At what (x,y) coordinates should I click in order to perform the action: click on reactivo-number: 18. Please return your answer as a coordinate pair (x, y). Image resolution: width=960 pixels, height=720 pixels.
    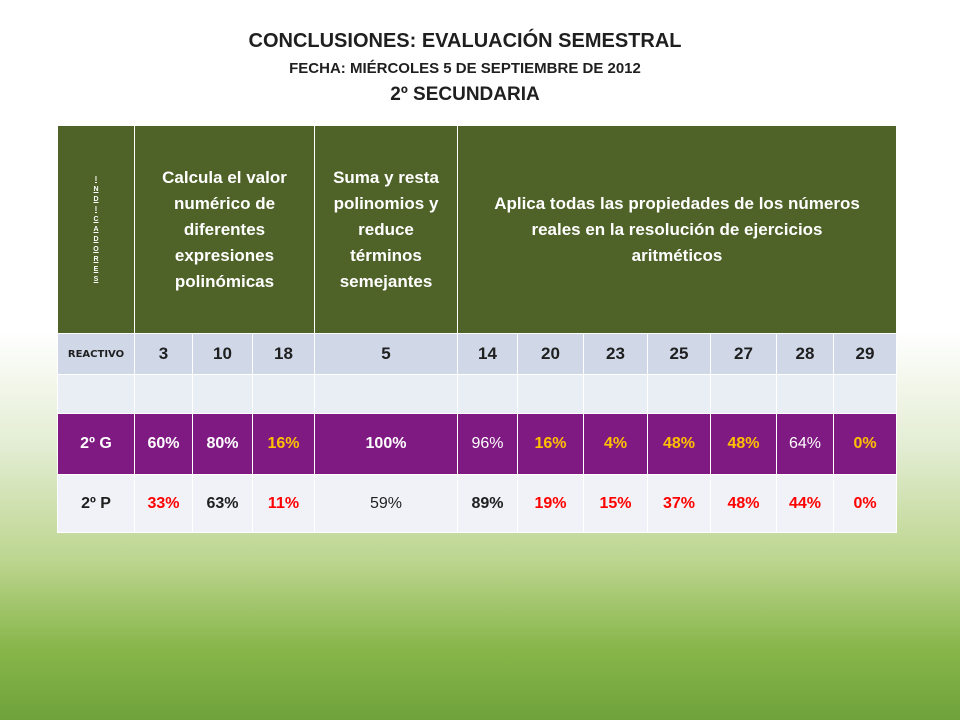
    Looking at the image, I should click on (283, 354).